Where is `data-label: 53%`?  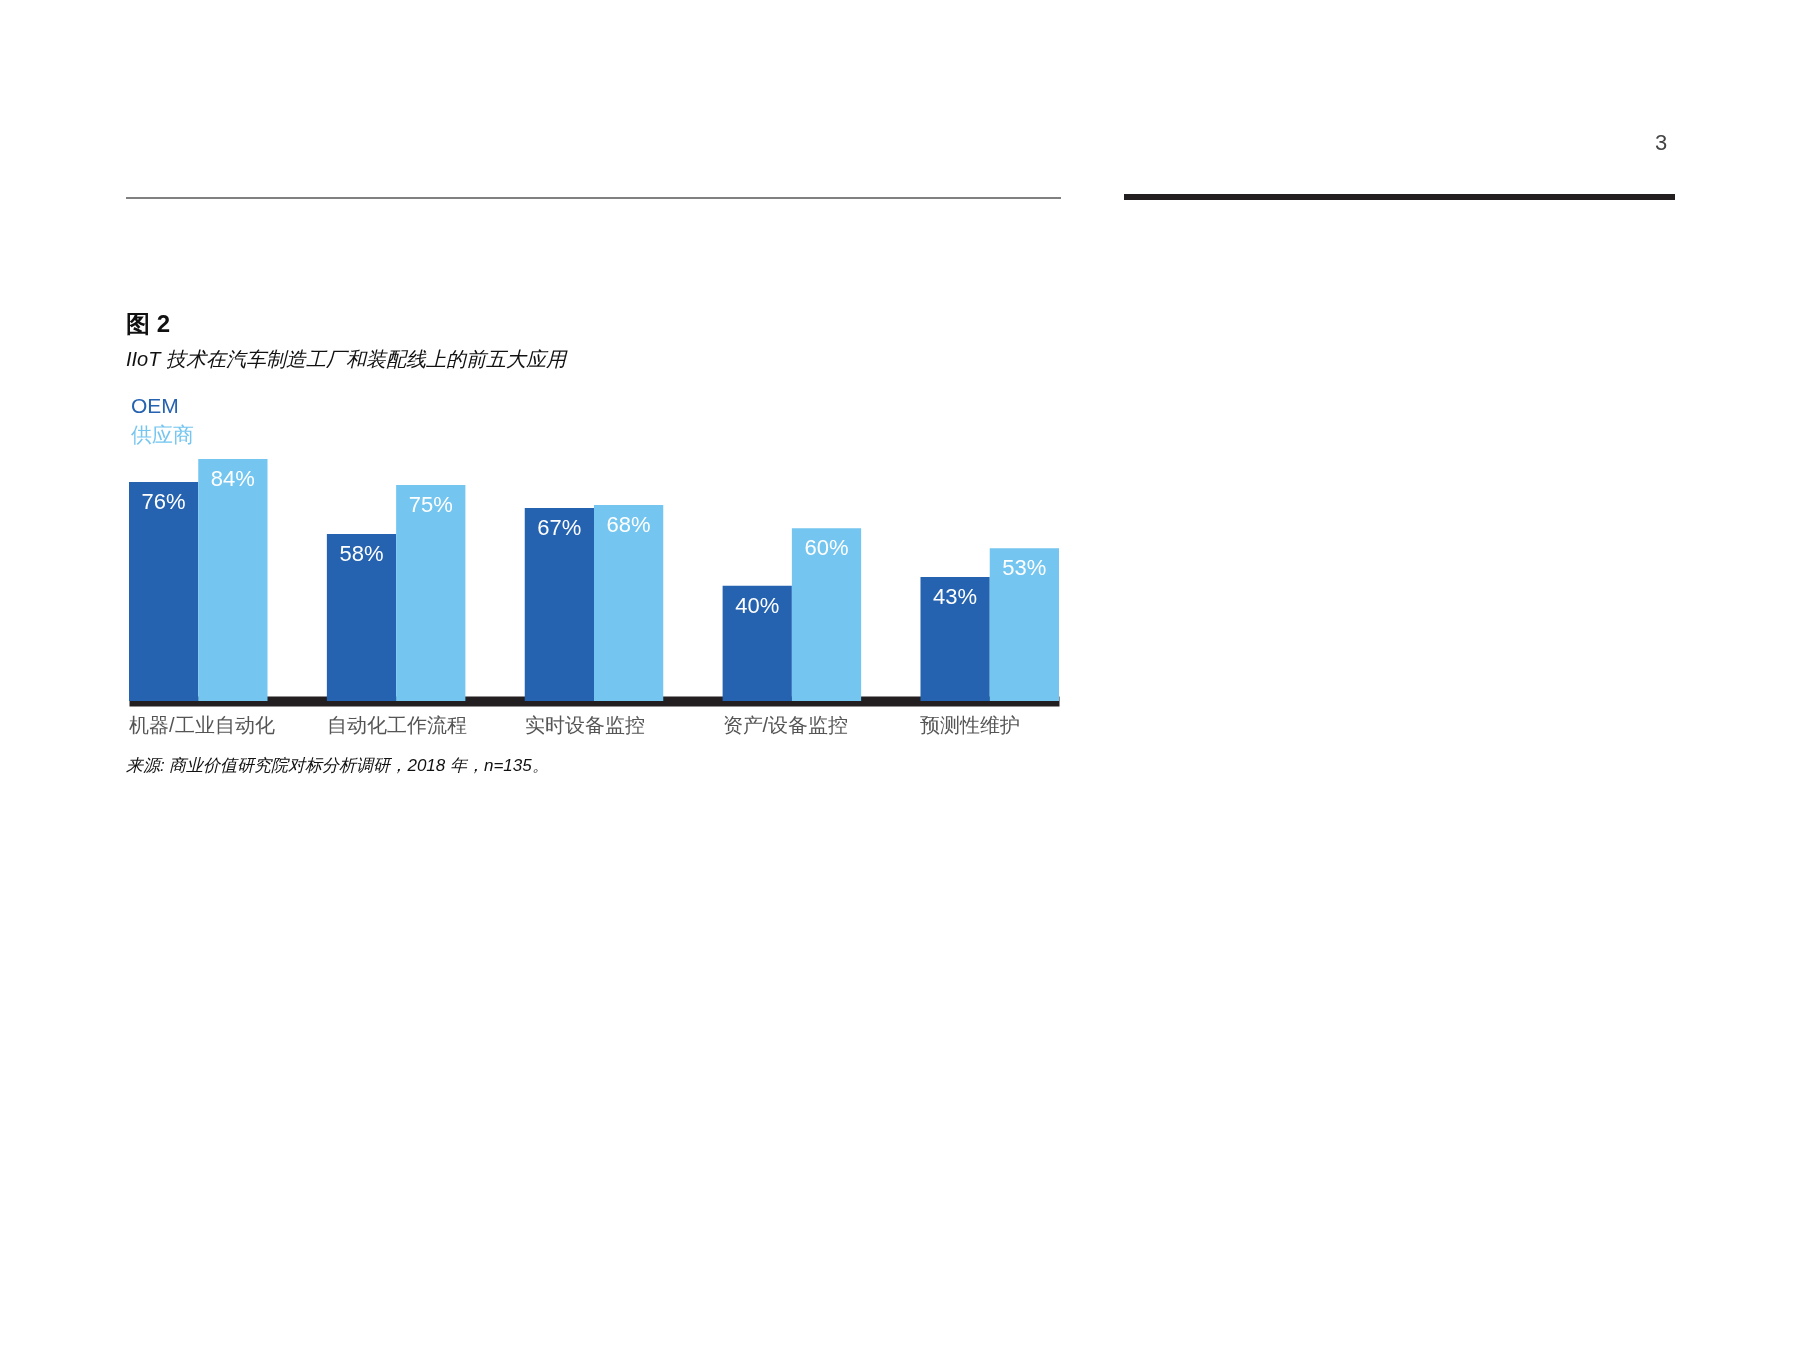 data-label: 53% is located at coordinates (1024, 568).